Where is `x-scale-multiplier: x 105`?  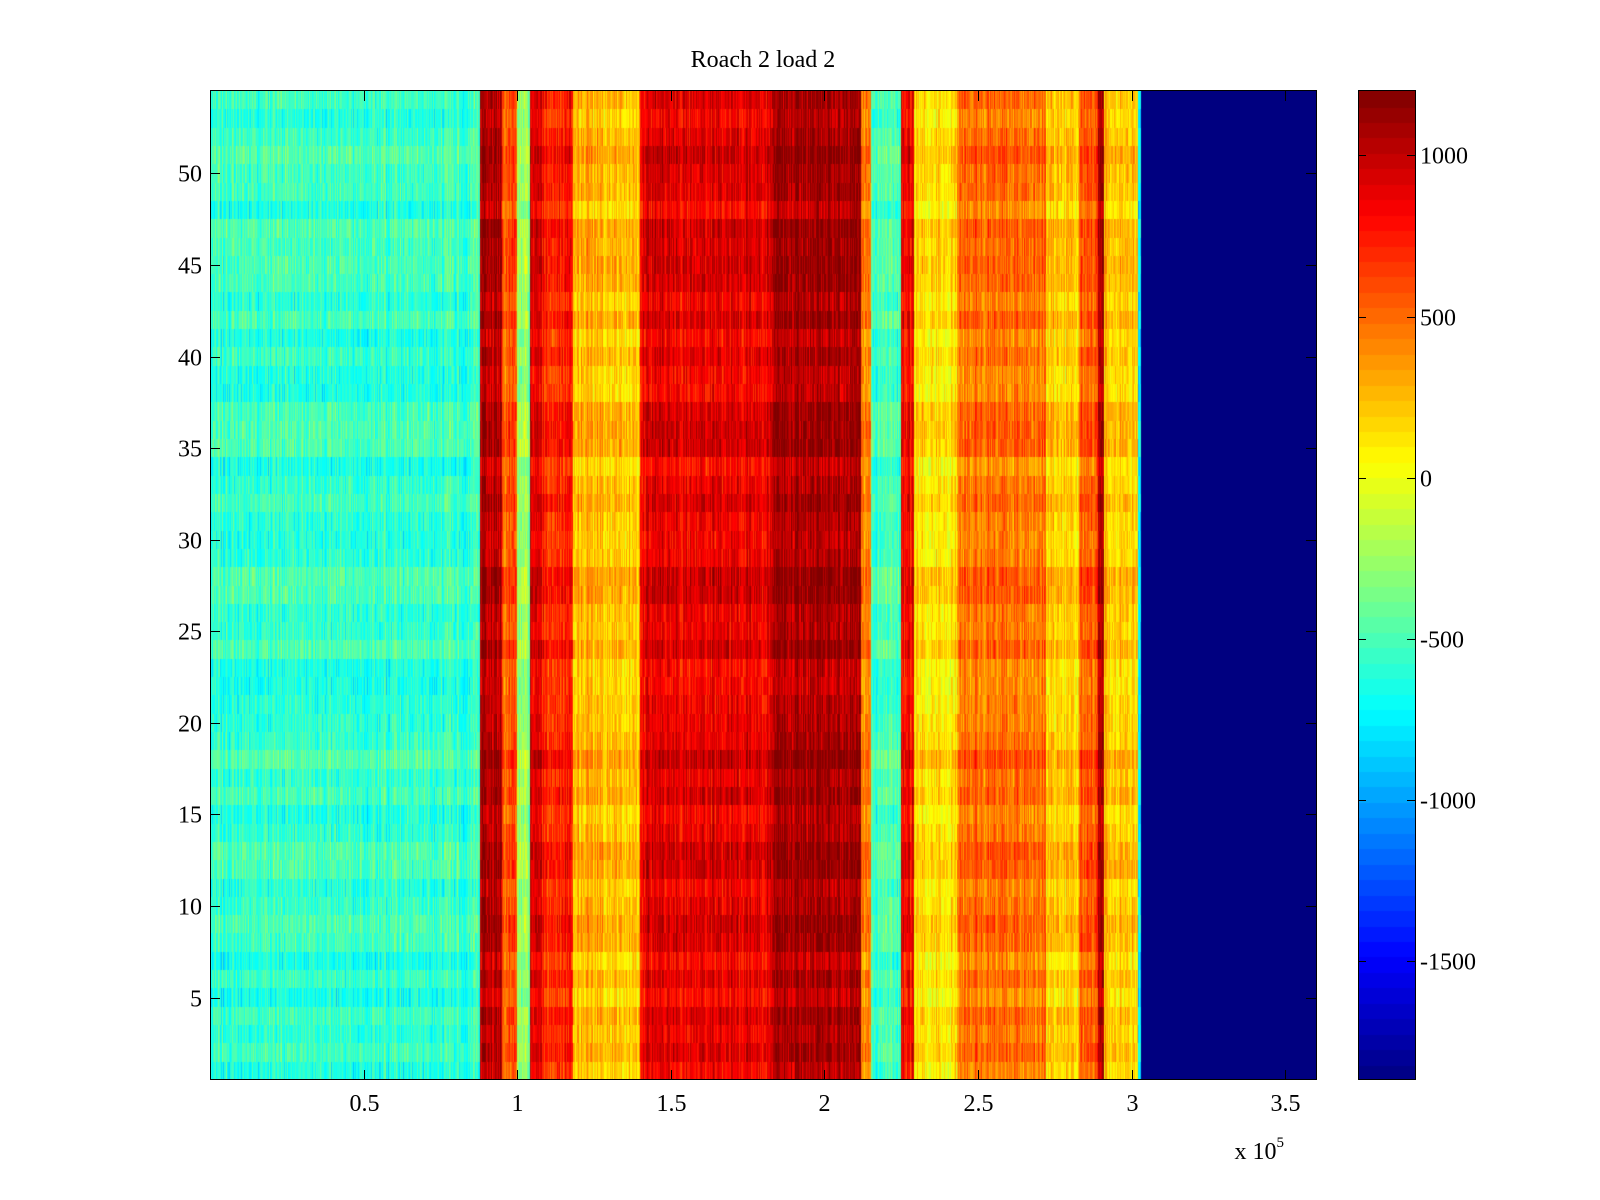
x-scale-multiplier: x 105 is located at coordinates (1260, 1150).